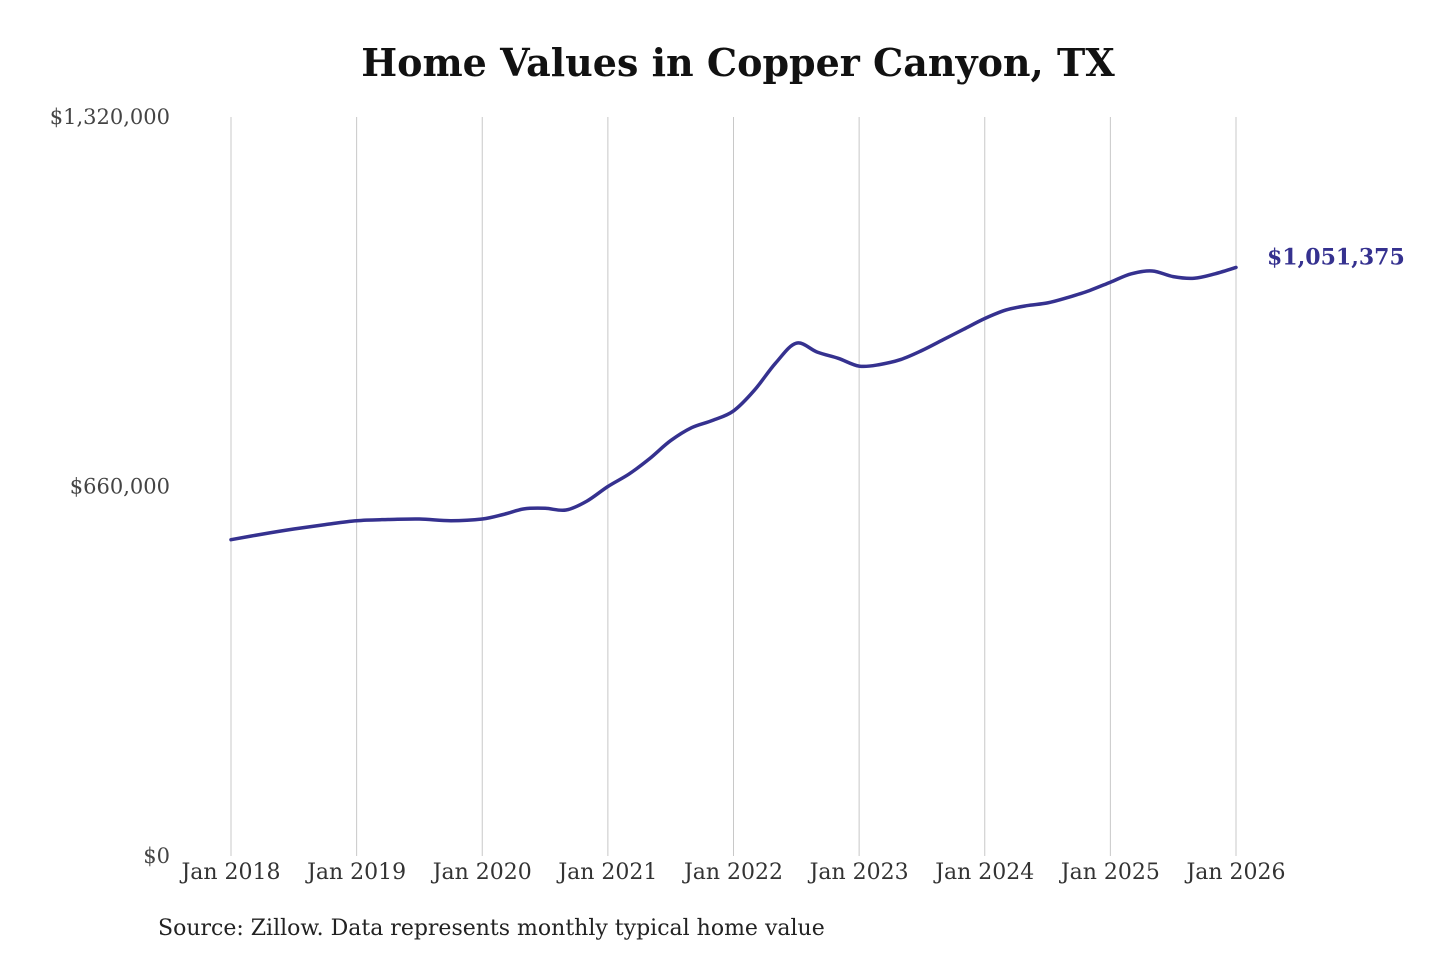 The width and height of the screenshot is (1440, 960). What do you see at coordinates (1234, 872) in the screenshot?
I see `x-tick-label: Jan 2026` at bounding box center [1234, 872].